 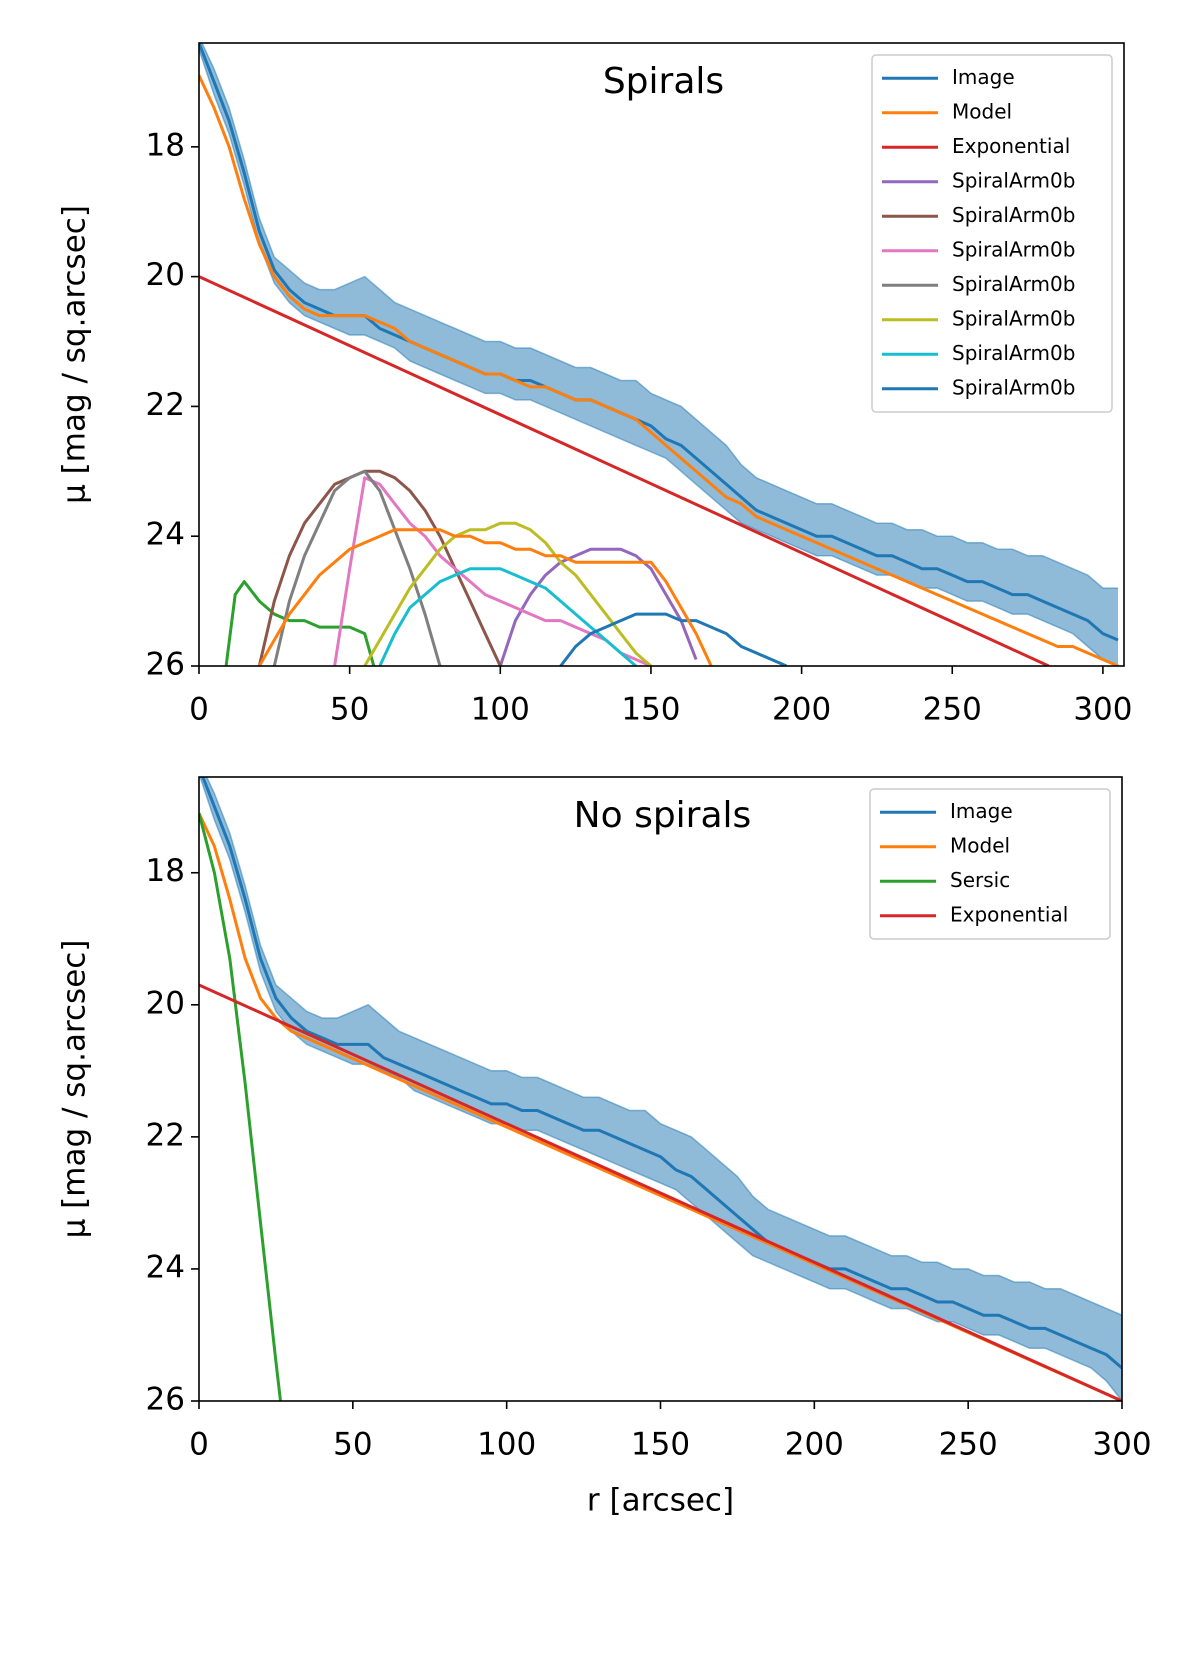 What do you see at coordinates (663, 81) in the screenshot?
I see `chart-title: Spirals` at bounding box center [663, 81].